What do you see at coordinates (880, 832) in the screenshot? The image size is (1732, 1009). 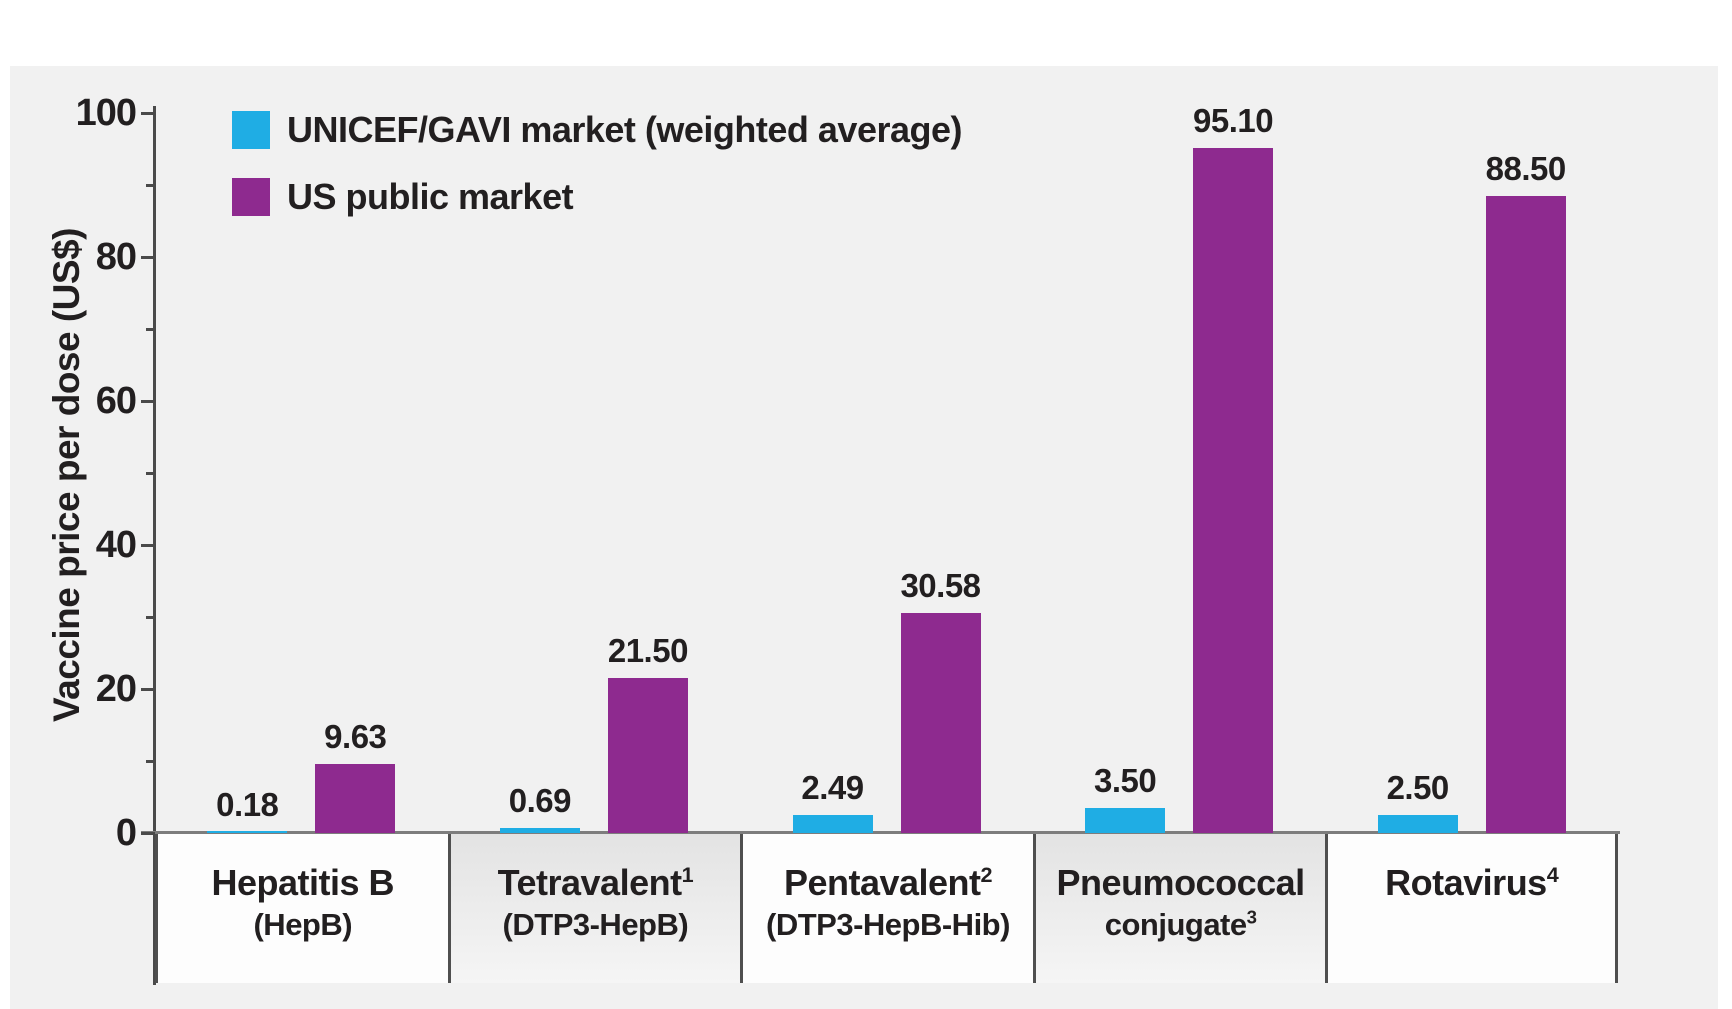 I see `x-axis-baseline` at bounding box center [880, 832].